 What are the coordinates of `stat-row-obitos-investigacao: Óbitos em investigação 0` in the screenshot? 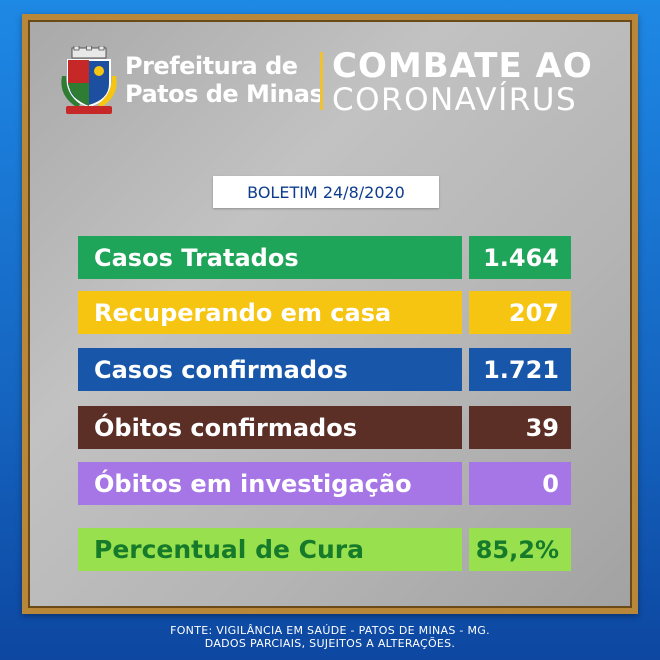 It's located at (324, 483).